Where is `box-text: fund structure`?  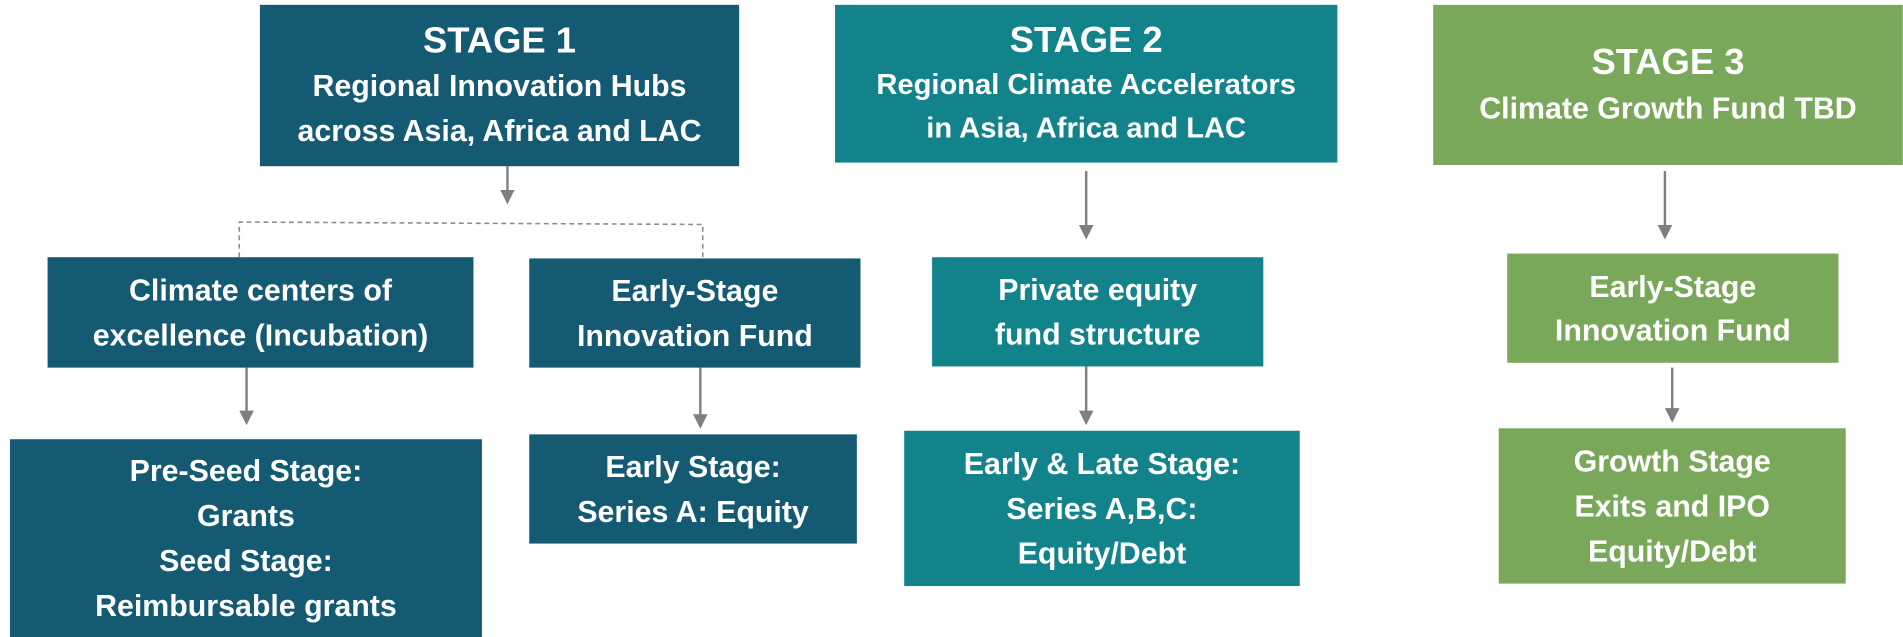
box-text: fund structure is located at coordinates (1098, 335).